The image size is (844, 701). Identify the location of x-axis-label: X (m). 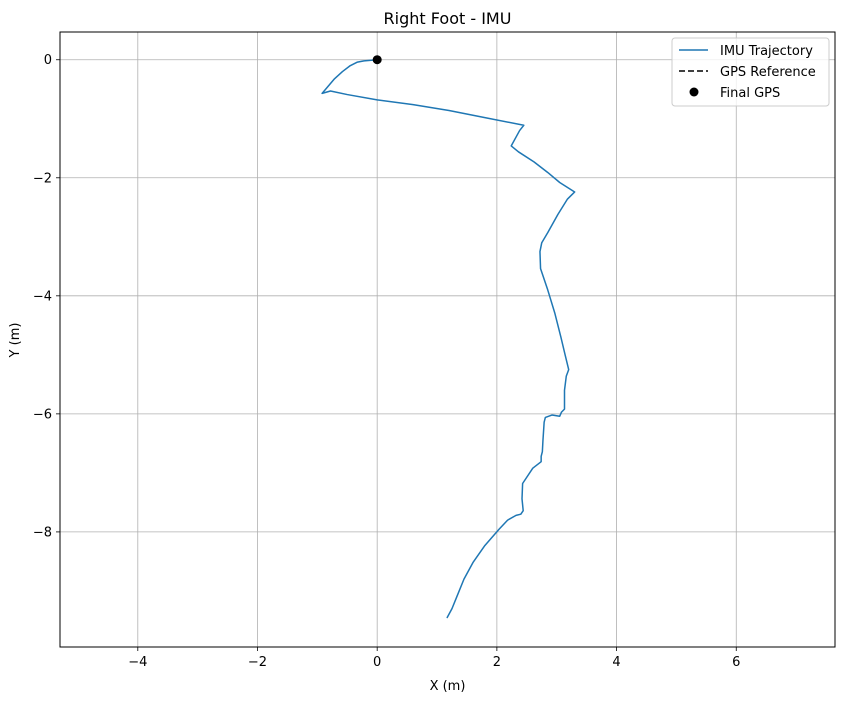
(448, 686).